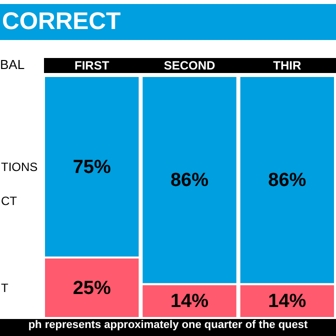 The width and height of the screenshot is (336, 336). What do you see at coordinates (12, 64) in the screenshot?
I see `legend-title: BAL` at bounding box center [12, 64].